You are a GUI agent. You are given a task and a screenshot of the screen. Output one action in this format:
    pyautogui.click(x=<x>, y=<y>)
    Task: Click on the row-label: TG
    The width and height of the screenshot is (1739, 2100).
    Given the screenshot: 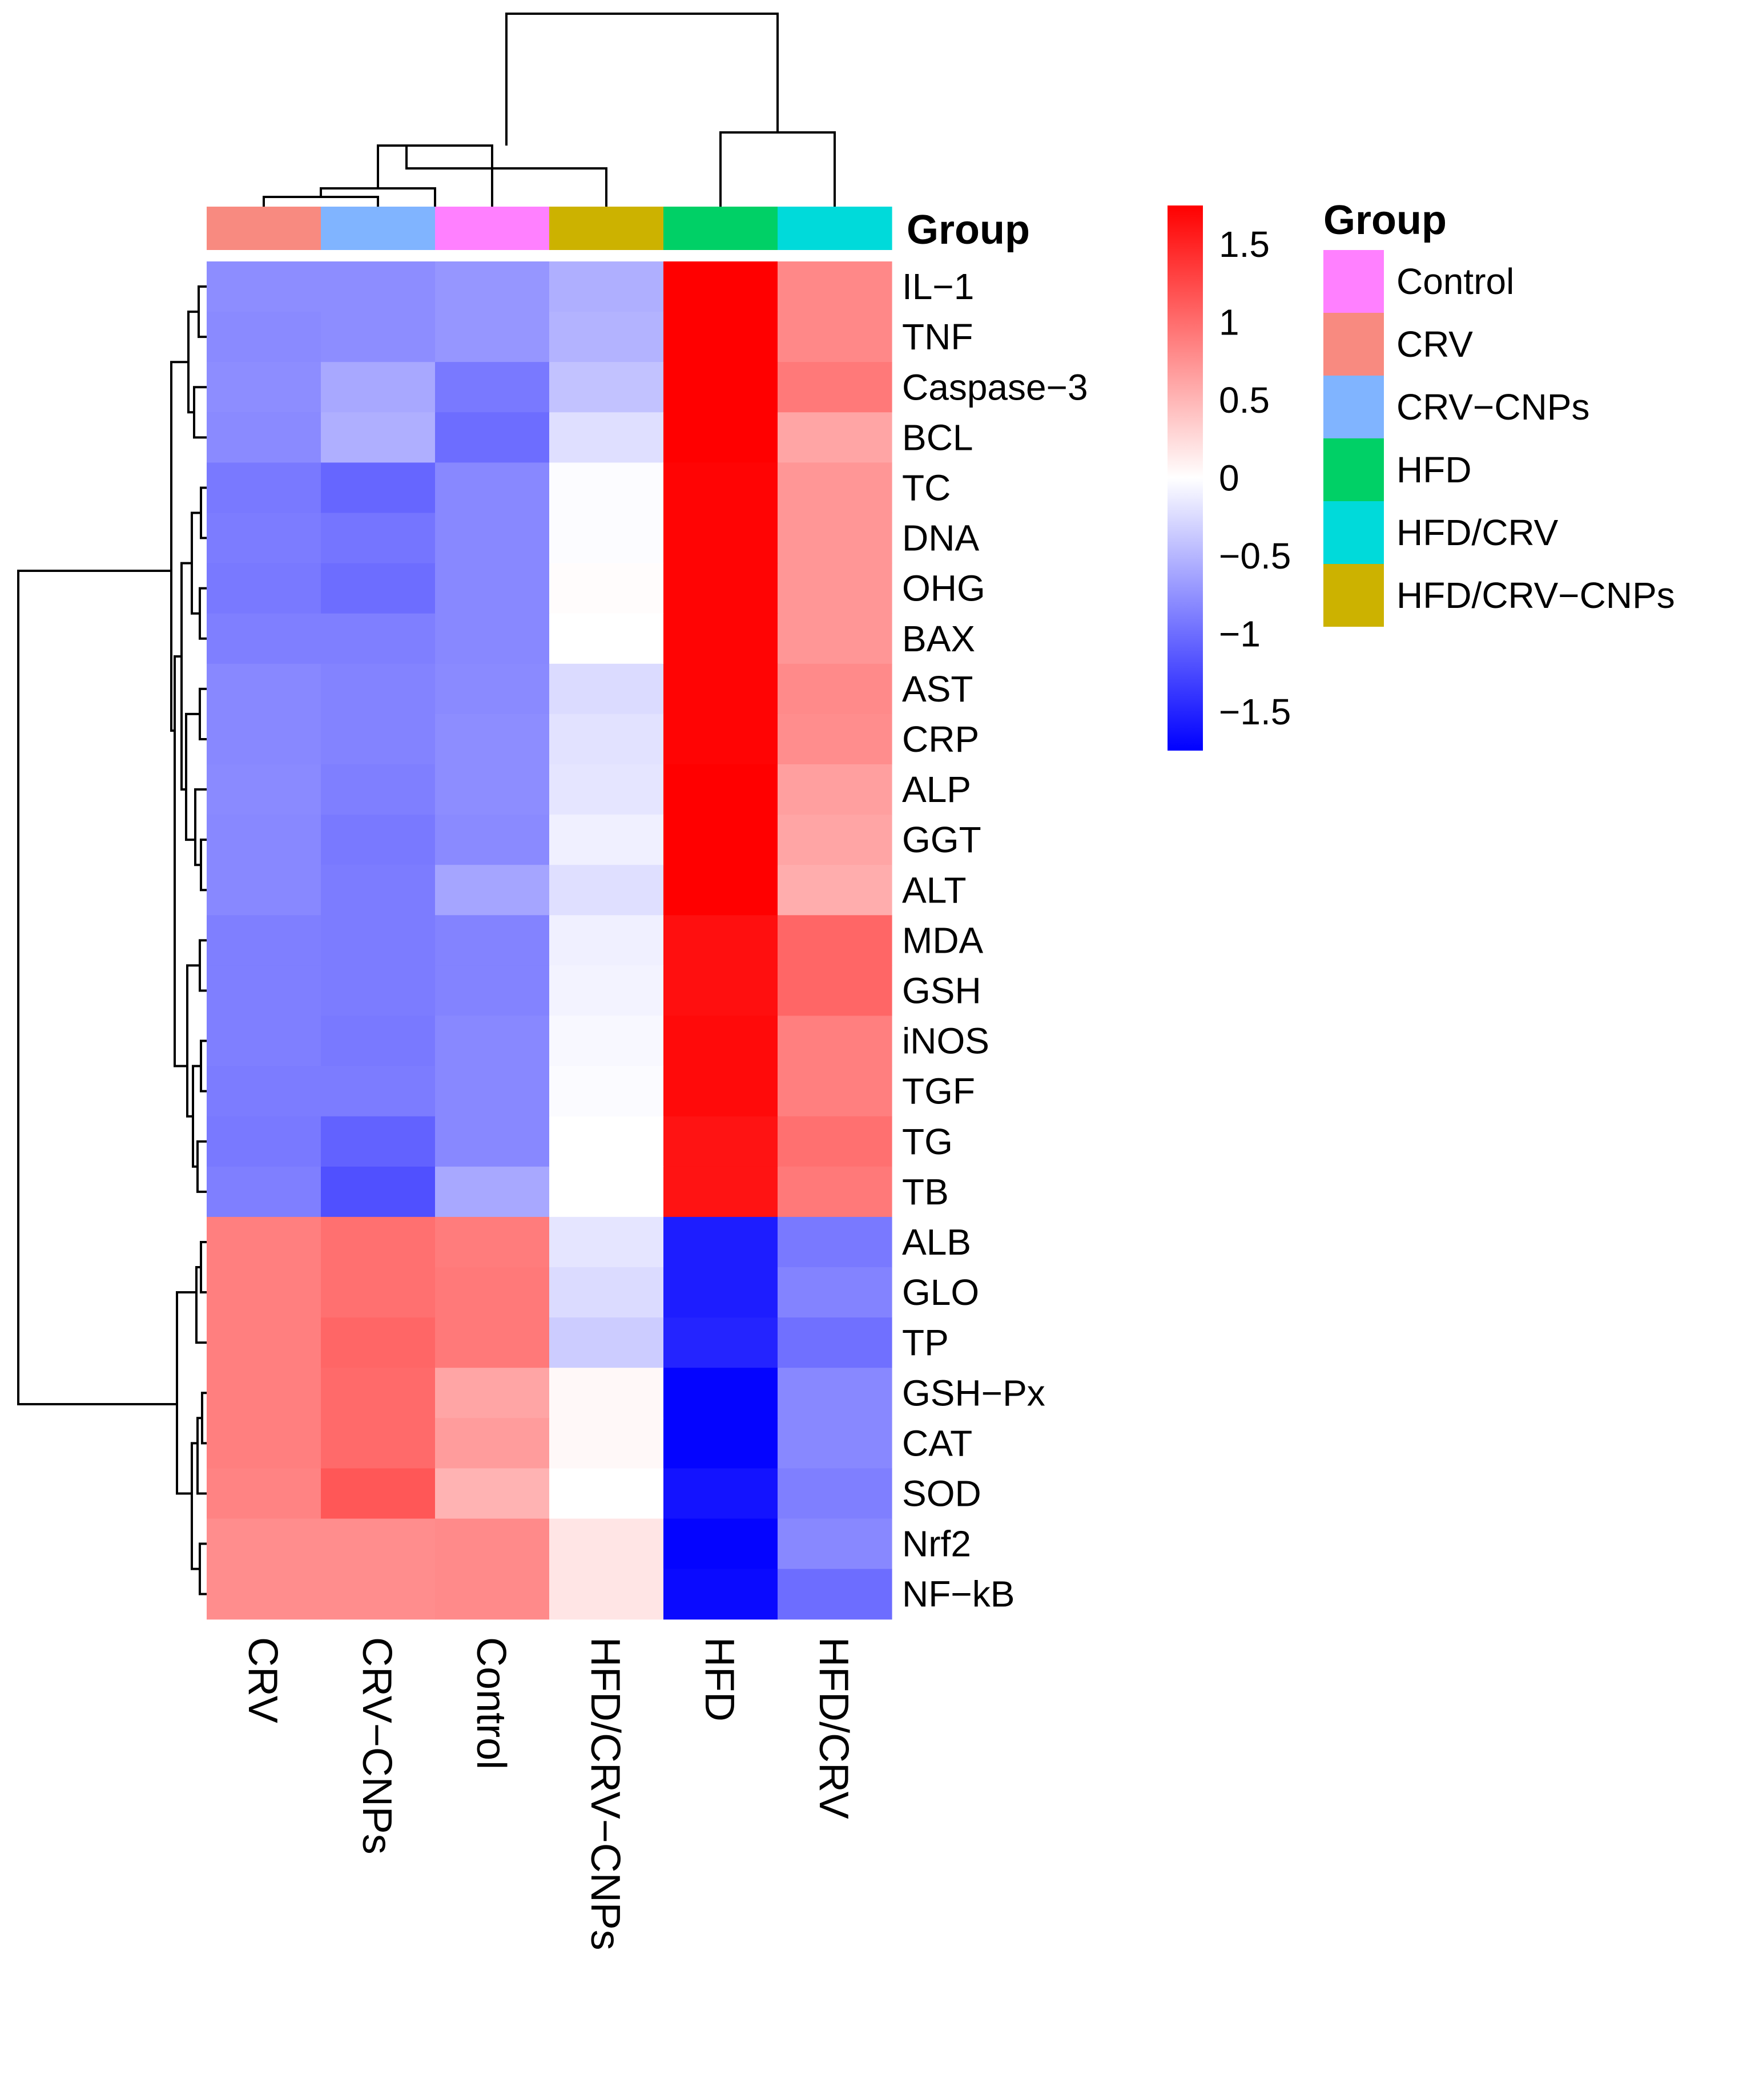 What is the action you would take?
    pyautogui.click(x=927, y=1141)
    